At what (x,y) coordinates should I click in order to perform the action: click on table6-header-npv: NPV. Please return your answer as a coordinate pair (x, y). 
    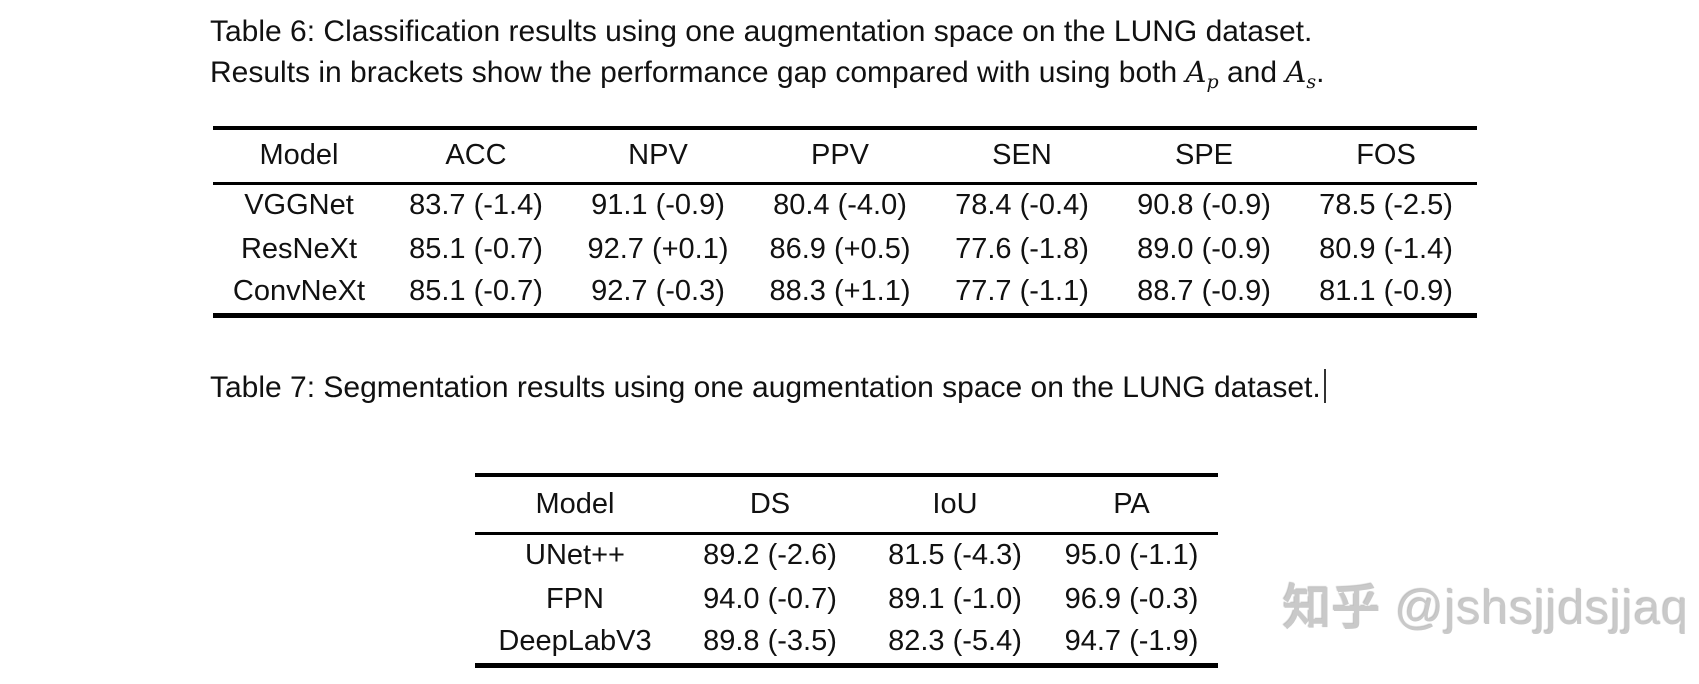
    Looking at the image, I should click on (658, 155).